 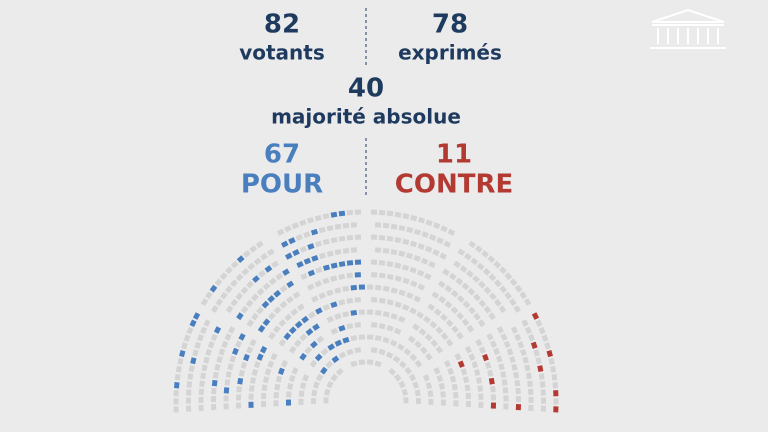 What do you see at coordinates (454, 185) in the screenshot?
I see `contre-label: CONTRE` at bounding box center [454, 185].